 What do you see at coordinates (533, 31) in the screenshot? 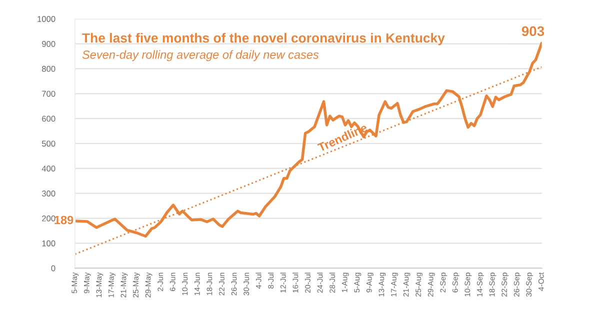
I see `data-label: 903` at bounding box center [533, 31].